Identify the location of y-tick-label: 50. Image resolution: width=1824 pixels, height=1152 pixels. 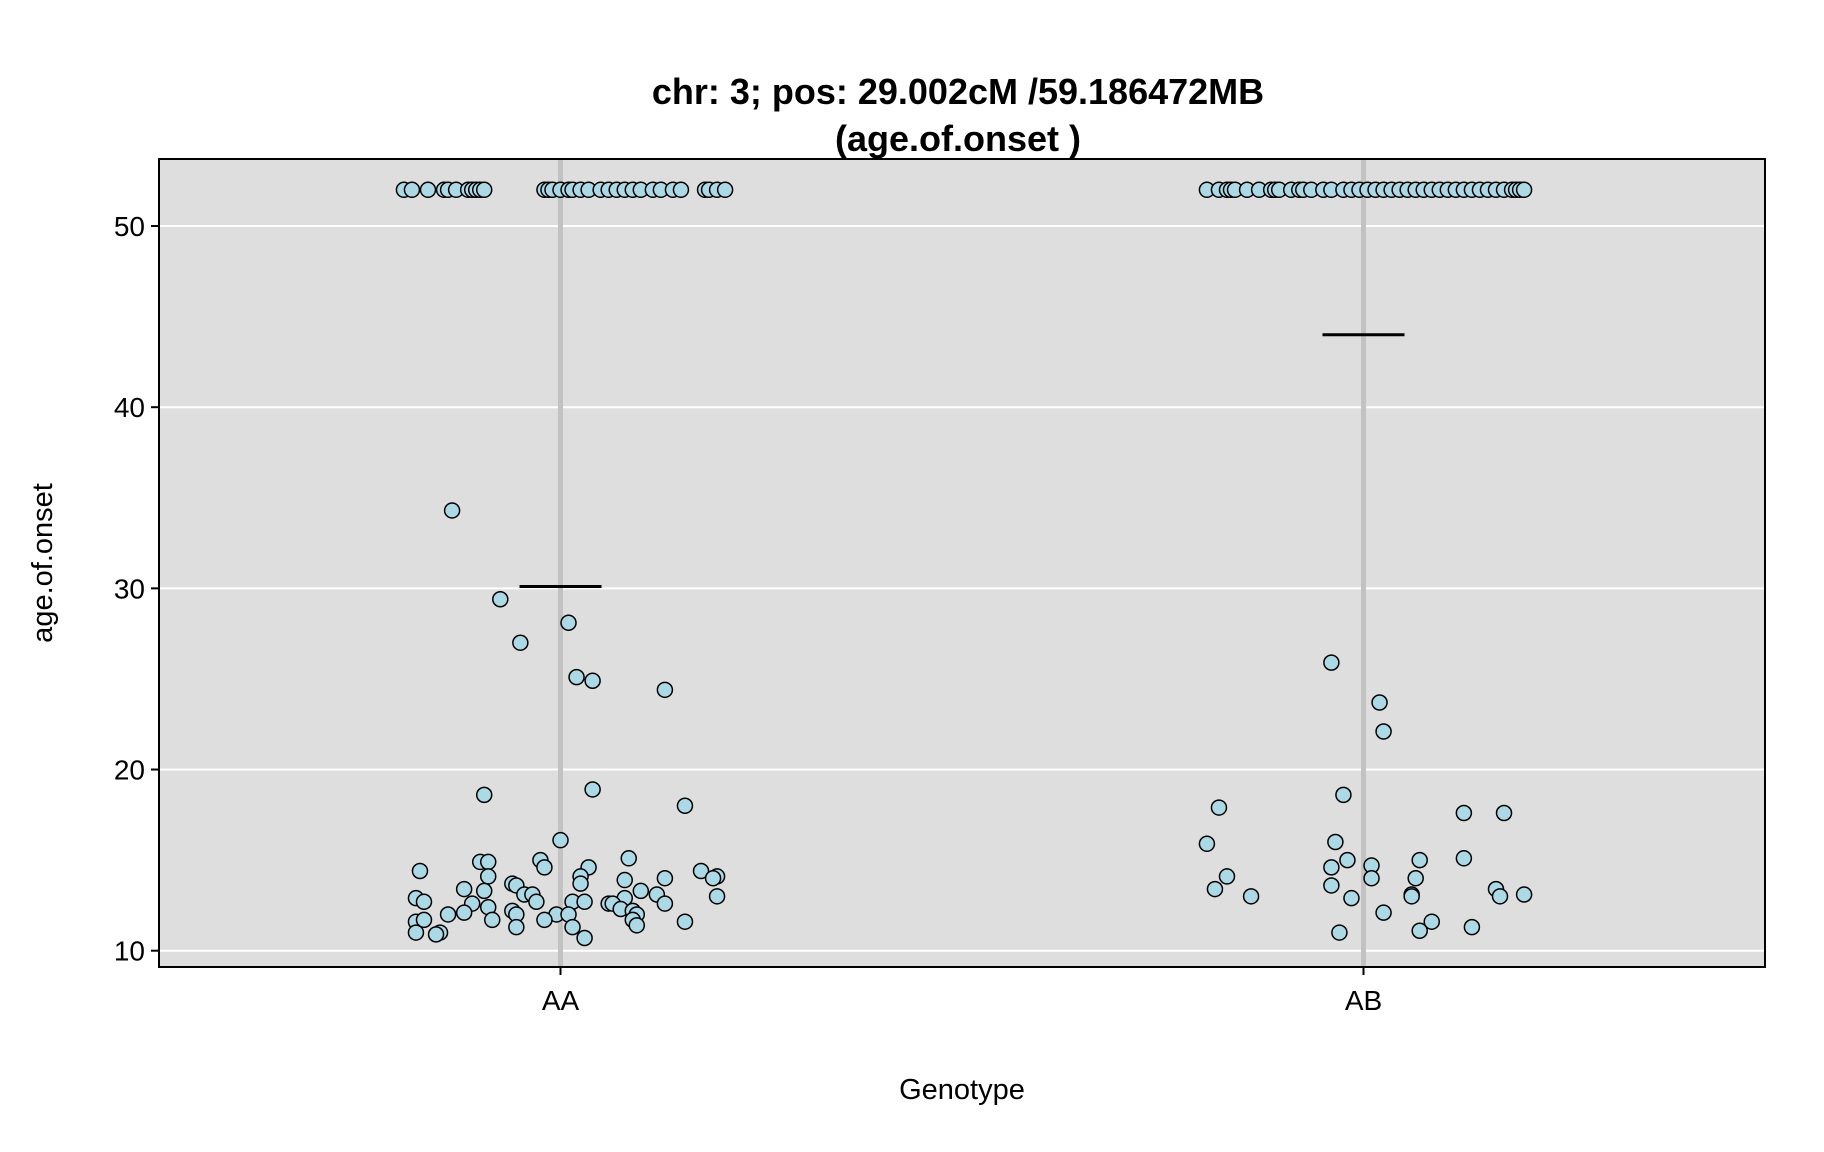
(129, 226).